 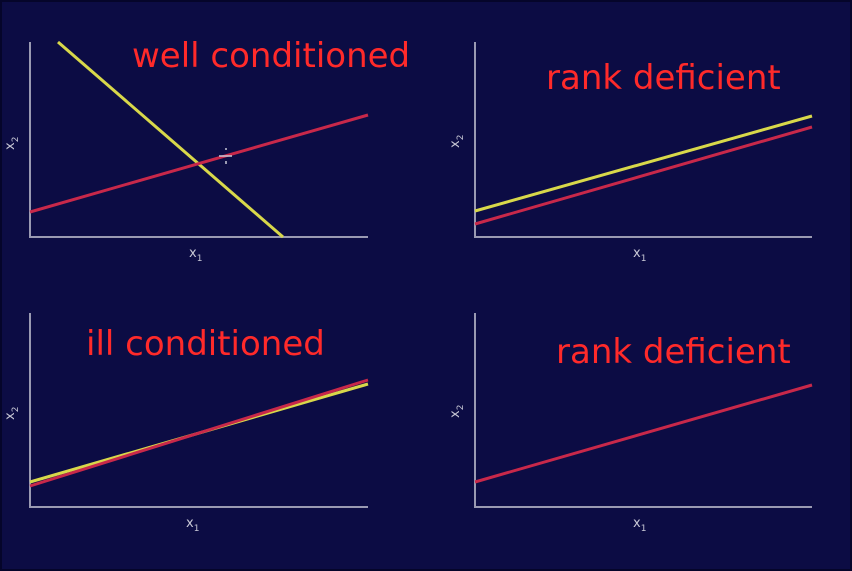 What do you see at coordinates (271, 56) in the screenshot?
I see `panel-caption: well conditioned` at bounding box center [271, 56].